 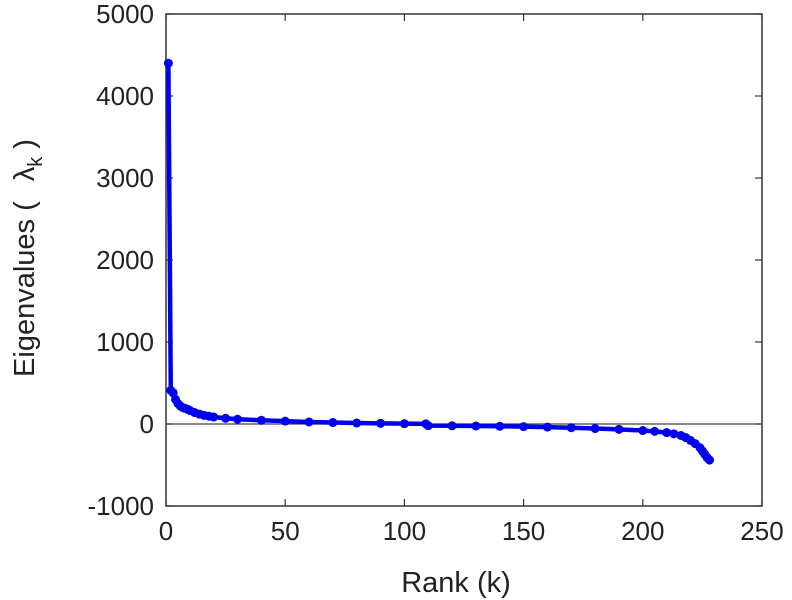 I want to click on y-axis-label-prefix: Eigenvalues (, so click(x=25, y=289).